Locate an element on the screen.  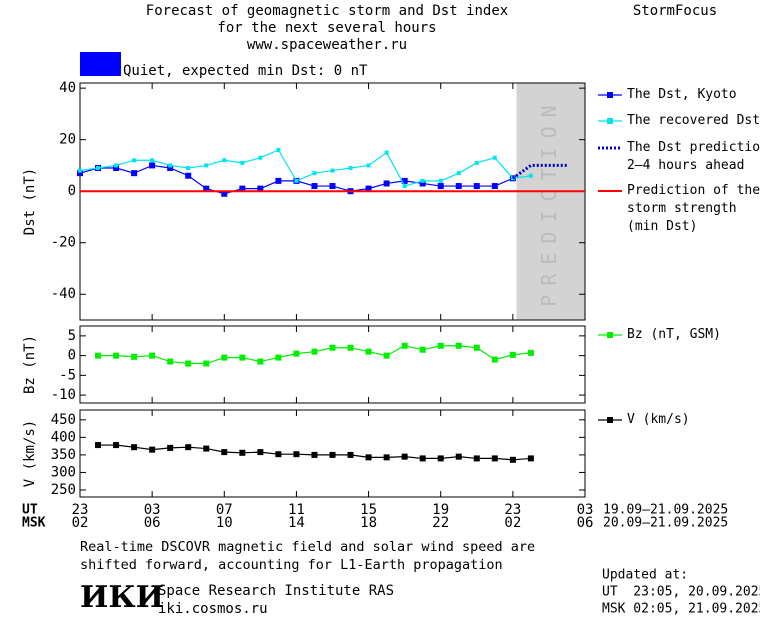
y-axis-title: V (km/s) is located at coordinates (30, 453).